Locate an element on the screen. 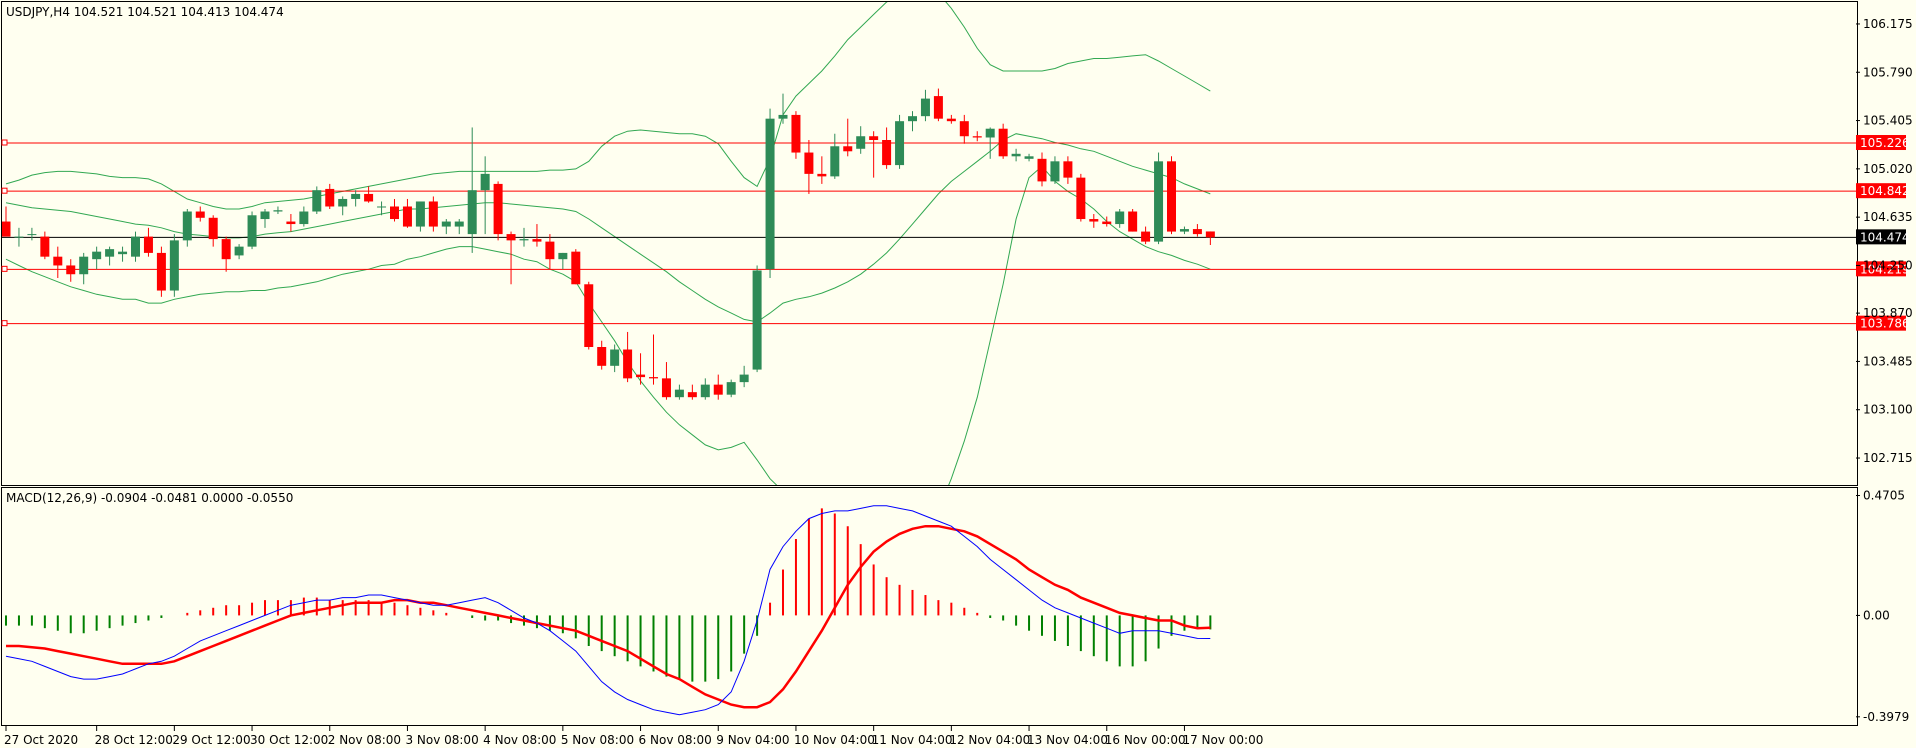 The width and height of the screenshot is (1916, 752). time-tick-label: 3 Nov 08:00 is located at coordinates (441, 740).